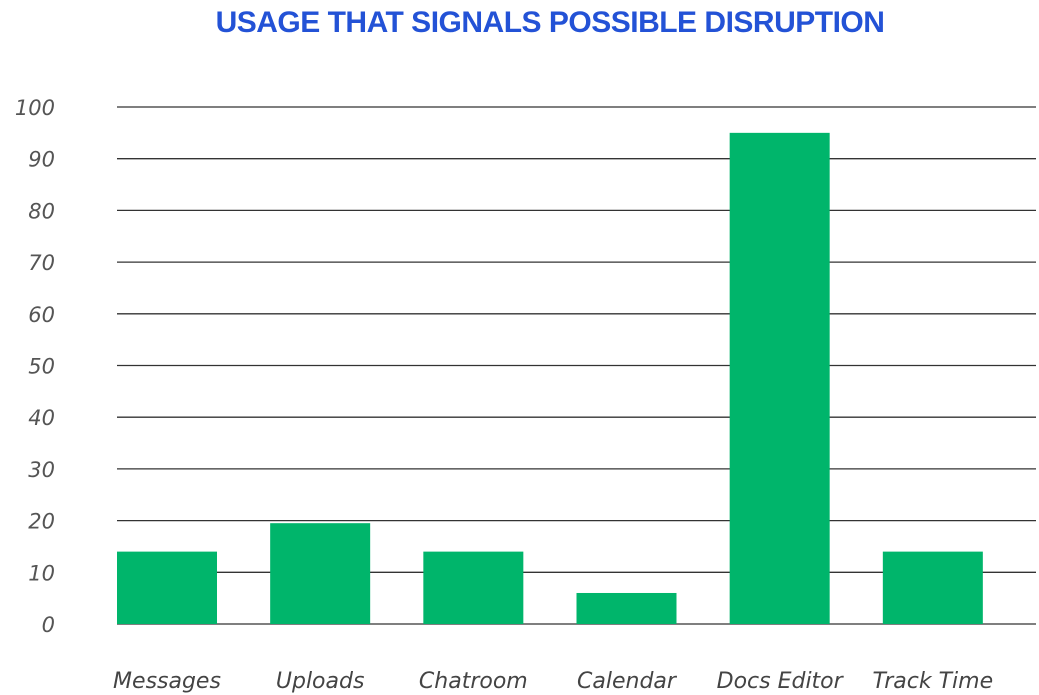  I want to click on x-category-label: Chatroom, so click(473, 681).